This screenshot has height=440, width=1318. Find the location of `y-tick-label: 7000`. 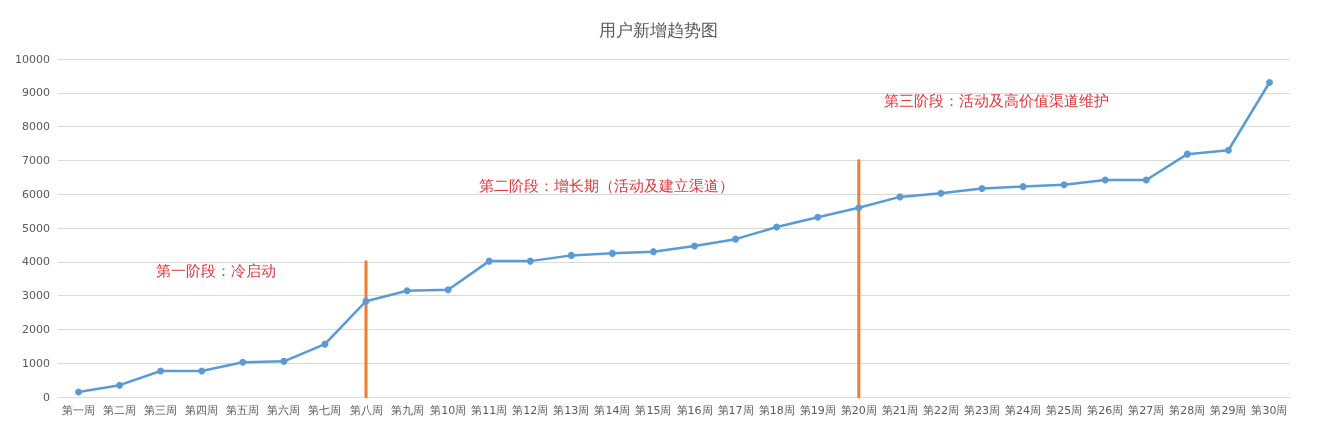

y-tick-label: 7000 is located at coordinates (36, 160).